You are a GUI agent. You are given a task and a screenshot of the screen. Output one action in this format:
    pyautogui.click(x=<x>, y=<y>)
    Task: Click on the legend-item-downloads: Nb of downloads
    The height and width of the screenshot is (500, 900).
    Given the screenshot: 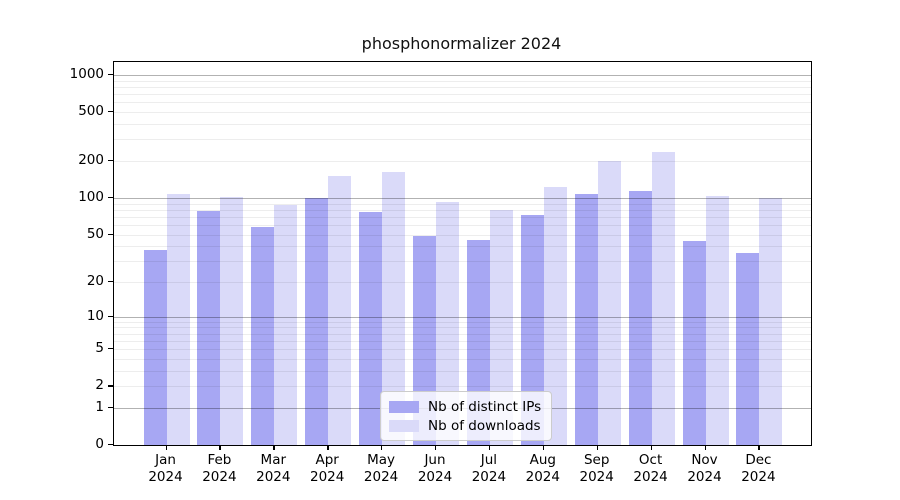 What is the action you would take?
    pyautogui.click(x=465, y=425)
    